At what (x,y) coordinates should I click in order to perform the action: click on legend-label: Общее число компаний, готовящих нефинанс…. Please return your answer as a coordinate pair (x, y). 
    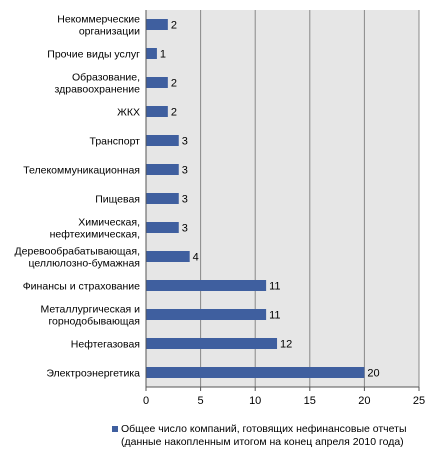
    Looking at the image, I should click on (264, 435).